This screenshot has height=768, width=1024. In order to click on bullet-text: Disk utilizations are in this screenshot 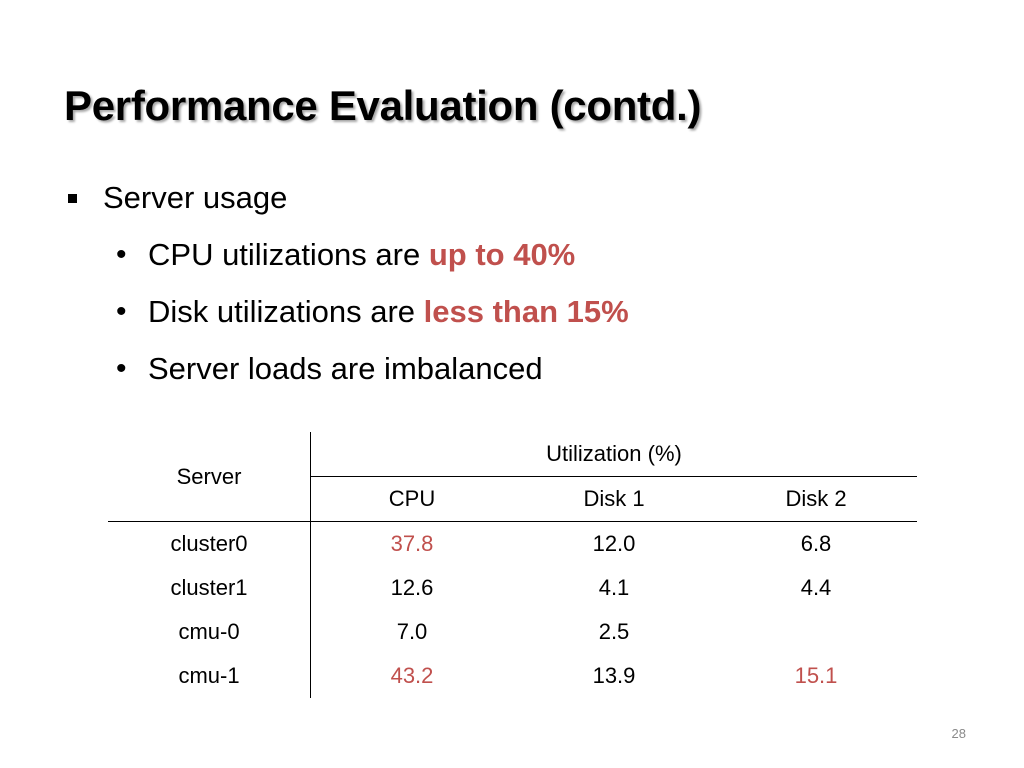, I will do `click(286, 311)`.